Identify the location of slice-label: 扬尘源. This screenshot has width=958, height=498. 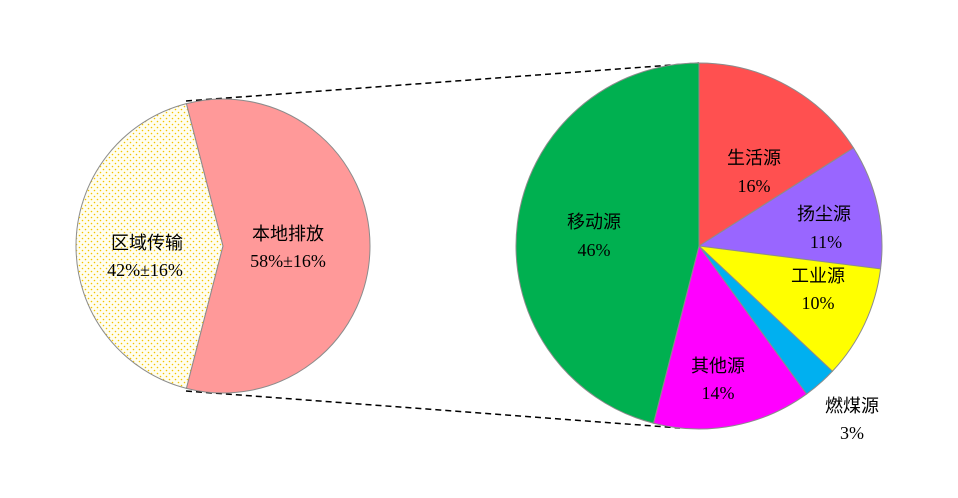
(824, 214).